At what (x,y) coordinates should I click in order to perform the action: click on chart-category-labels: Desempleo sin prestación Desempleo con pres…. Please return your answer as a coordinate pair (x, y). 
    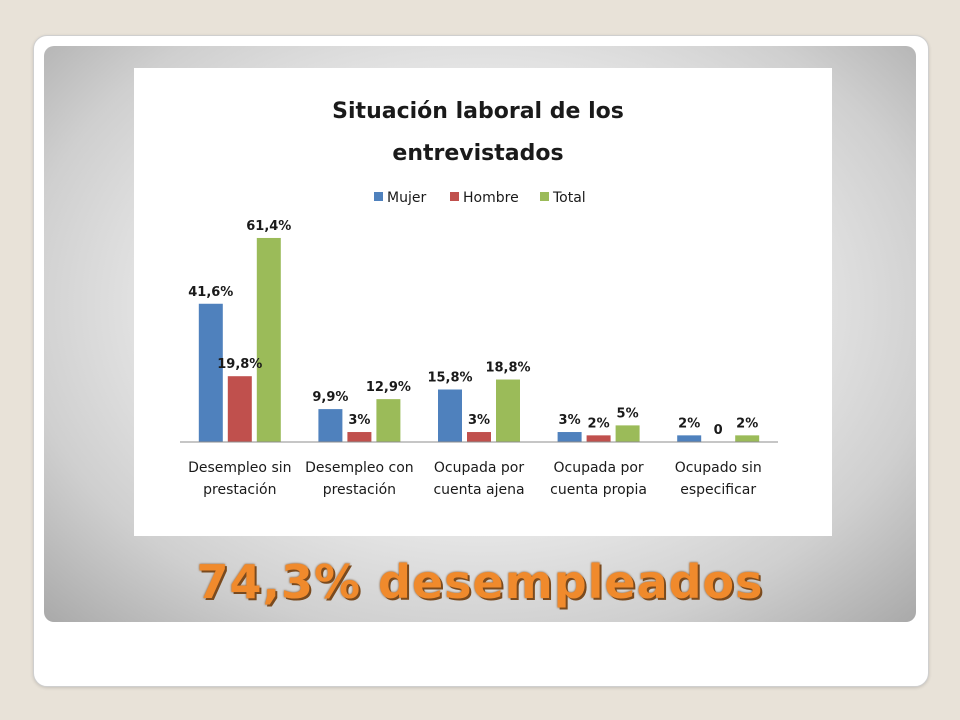
    Looking at the image, I should click on (475, 479).